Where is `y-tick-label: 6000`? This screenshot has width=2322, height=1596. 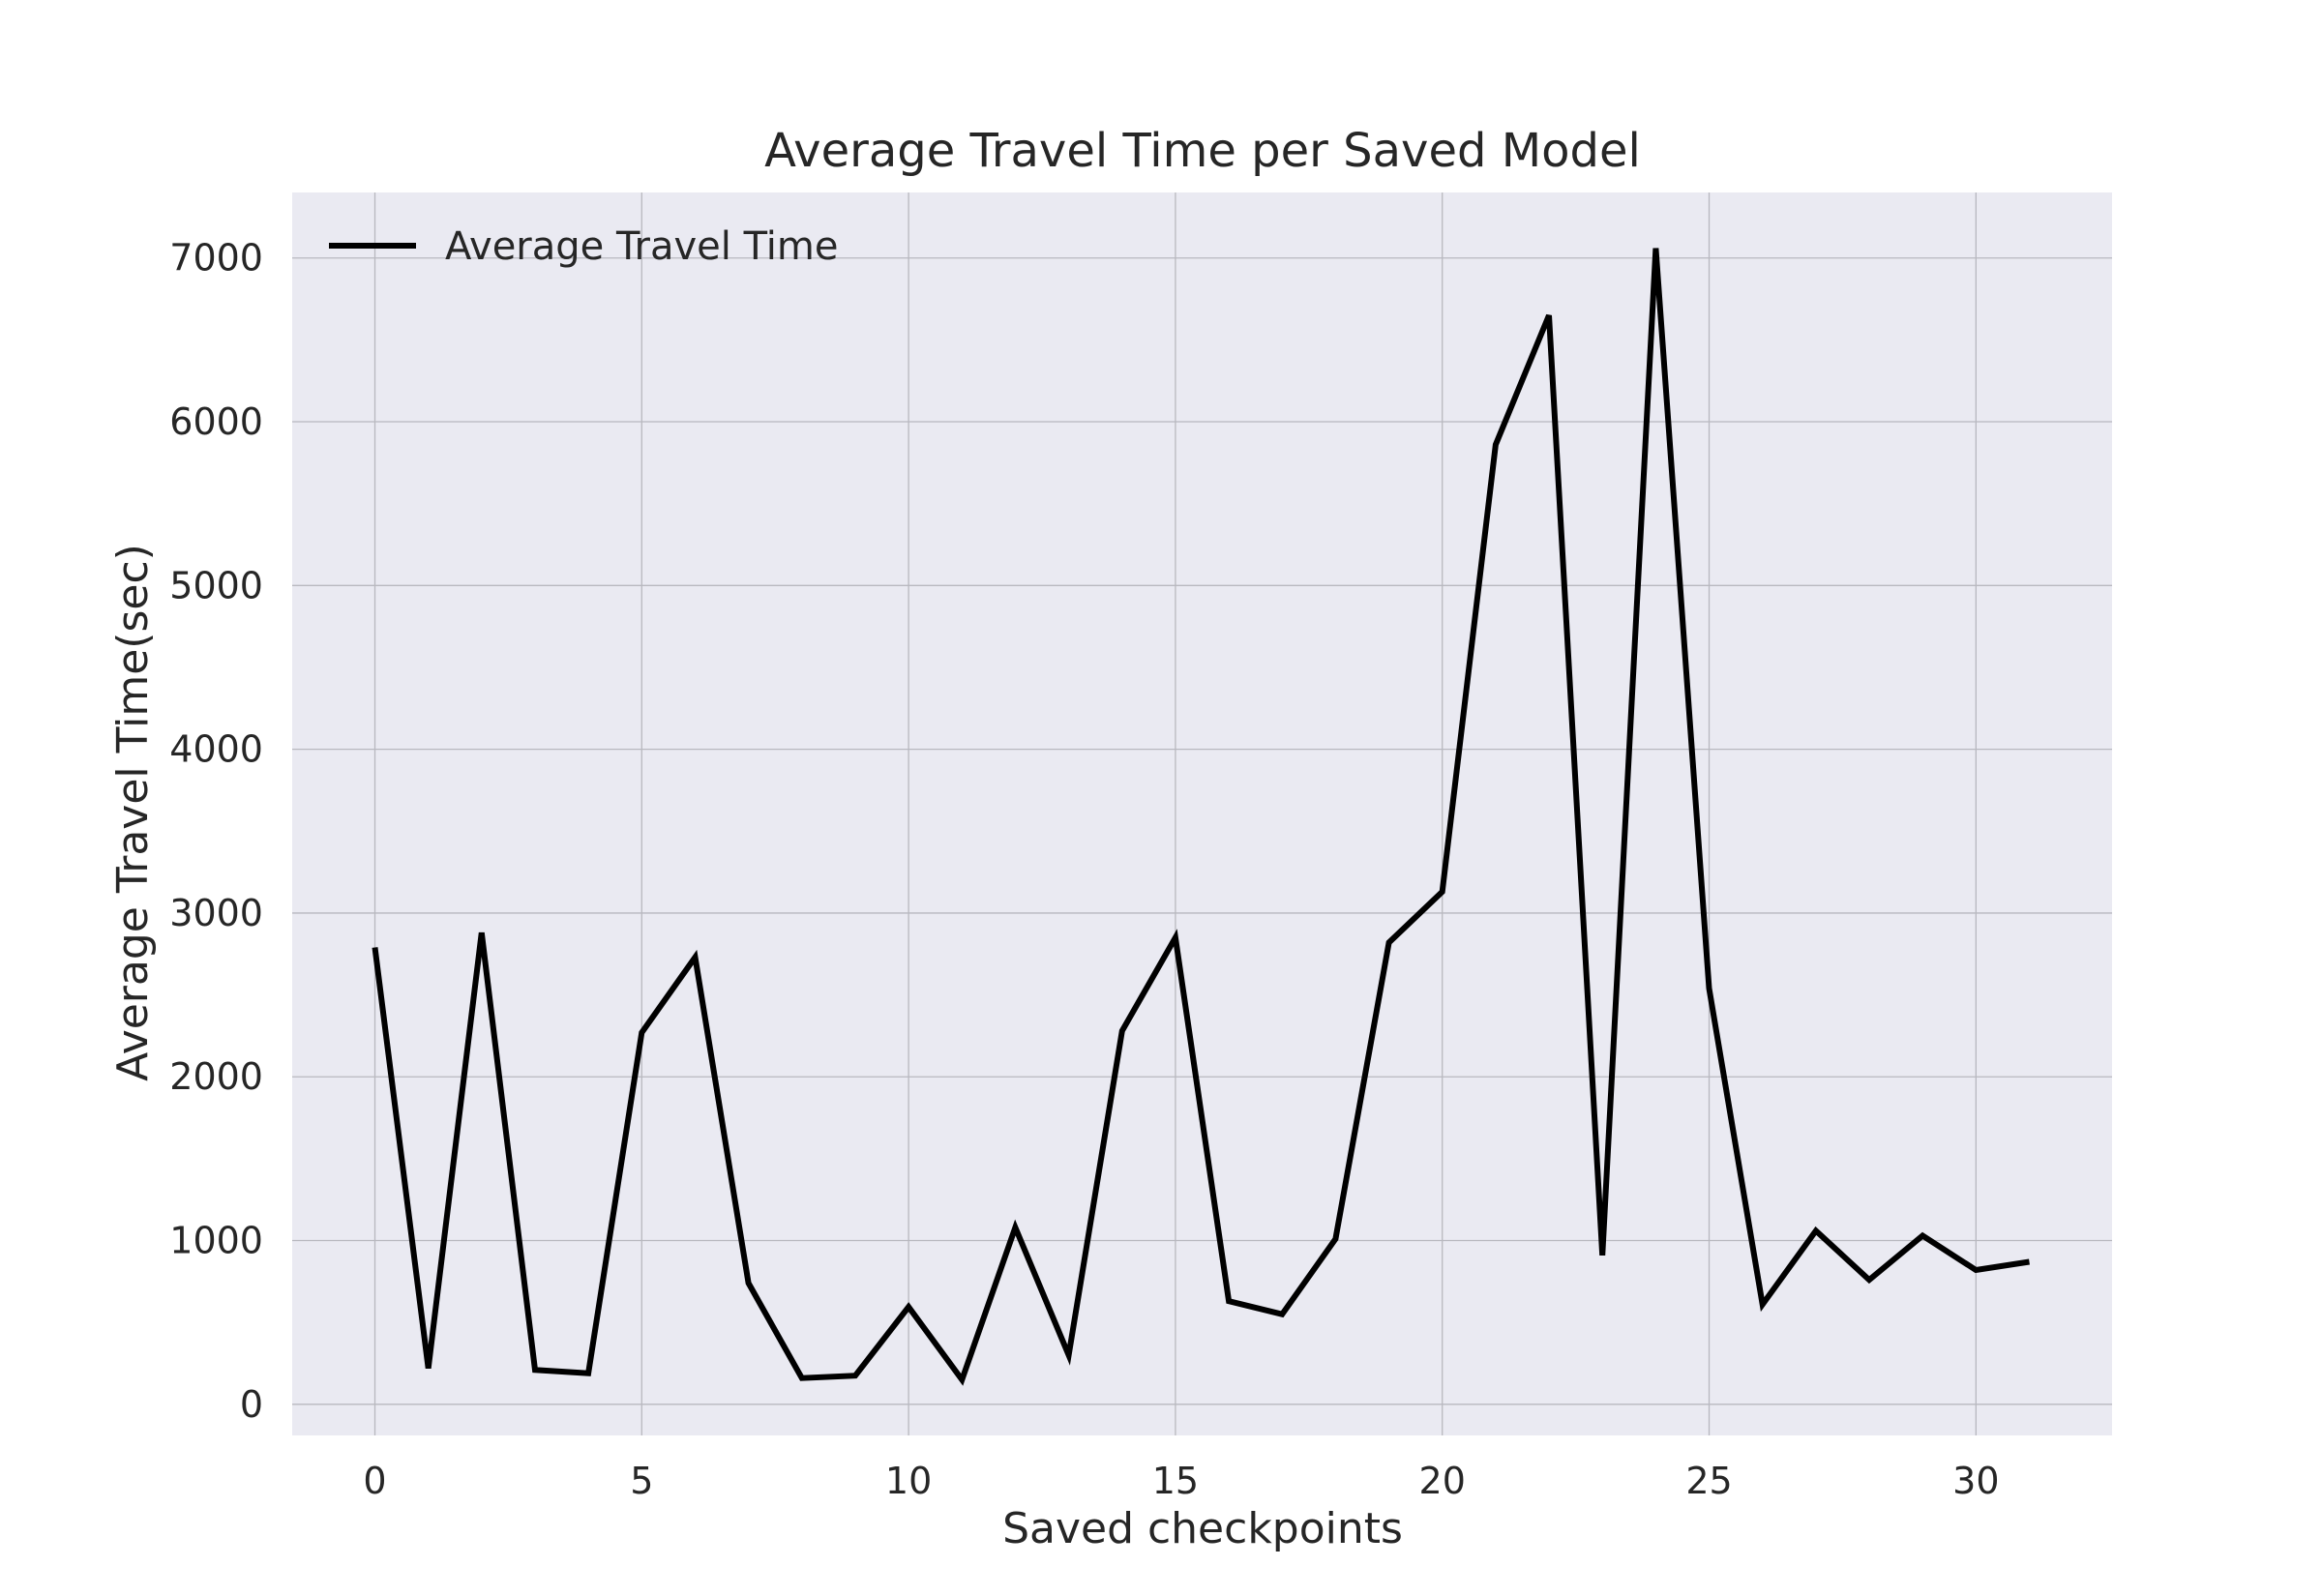
y-tick-label: 6000 is located at coordinates (216, 421).